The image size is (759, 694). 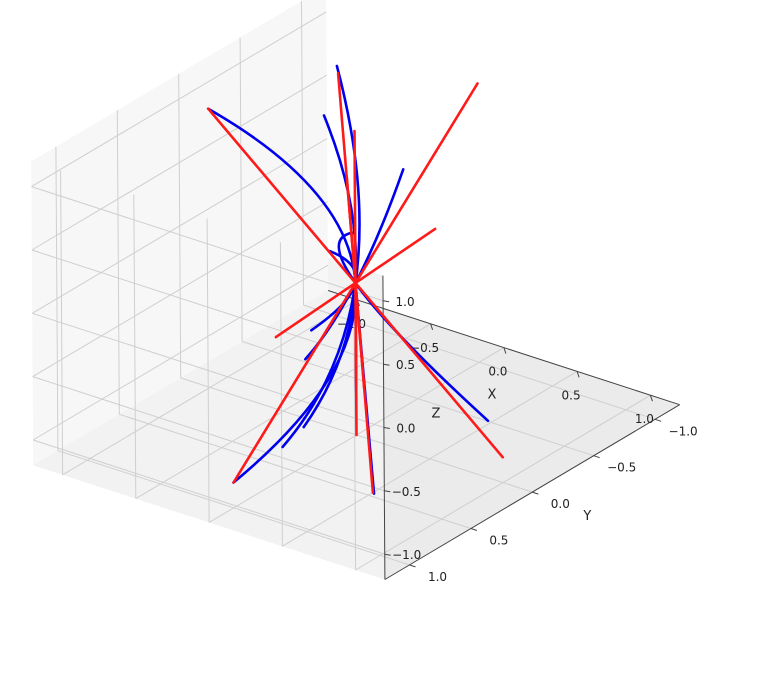 What do you see at coordinates (683, 431) in the screenshot?
I see `y-tick-label: −1.0` at bounding box center [683, 431].